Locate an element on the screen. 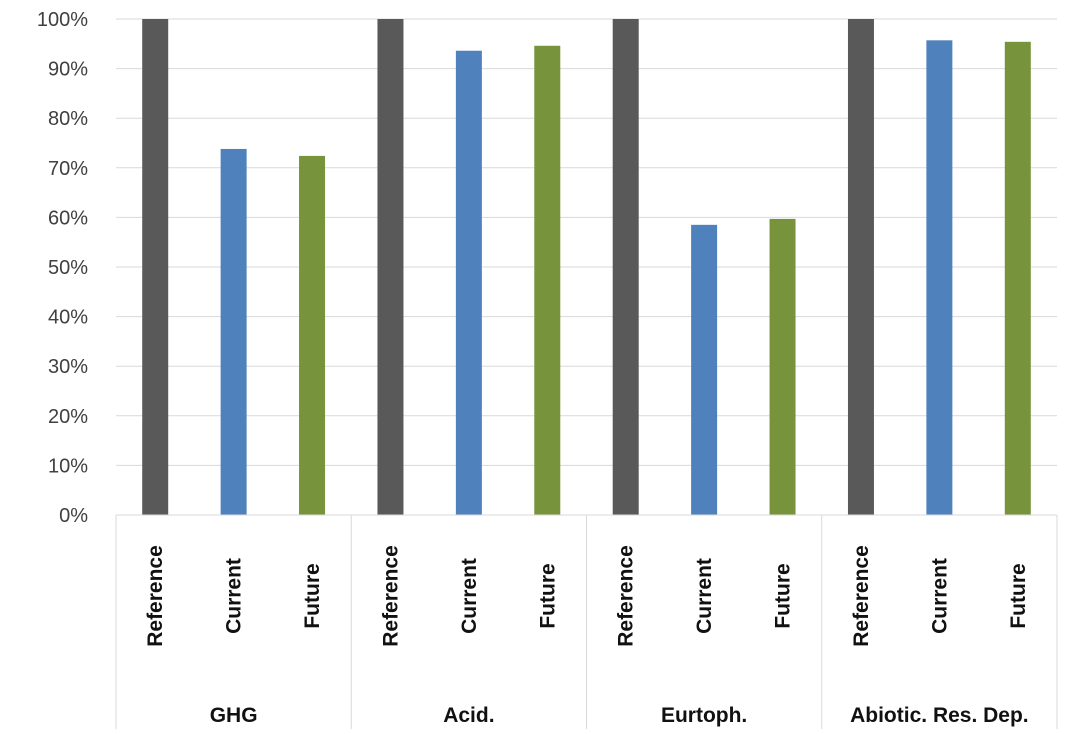 This screenshot has width=1078, height=734. y-tick-label: 10% is located at coordinates (68, 466).